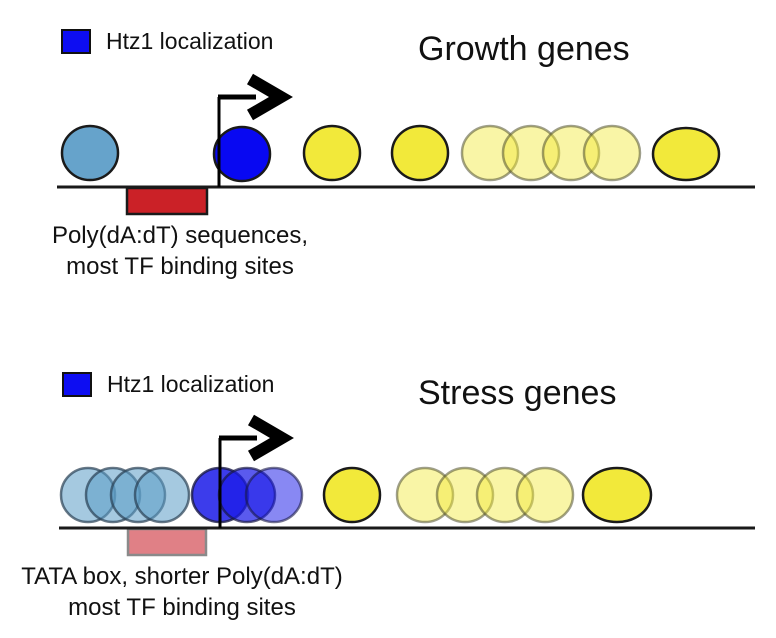  What do you see at coordinates (524, 49) in the screenshot?
I see `panel-title-growth: Growth genes` at bounding box center [524, 49].